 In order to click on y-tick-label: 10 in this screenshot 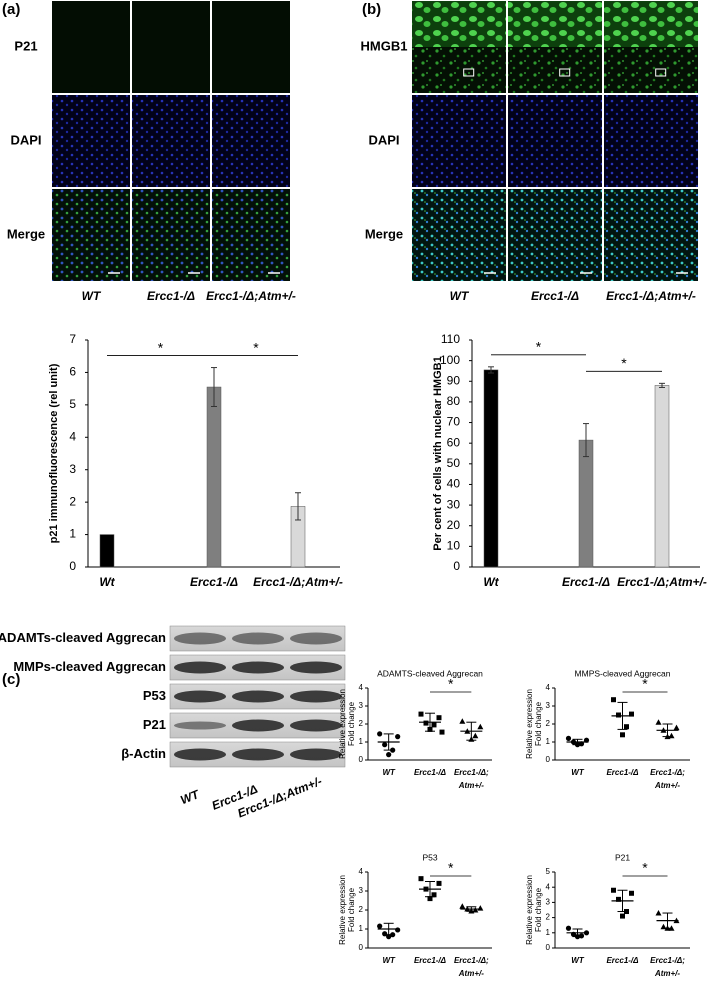, I will do `click(454, 546)`.